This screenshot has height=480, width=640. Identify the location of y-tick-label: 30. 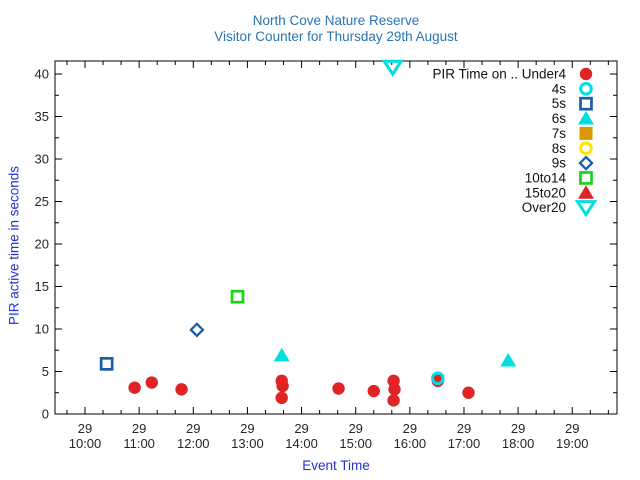
(42, 159).